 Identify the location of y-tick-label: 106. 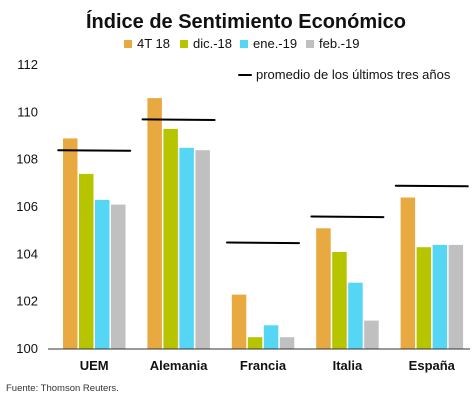
(27, 206).